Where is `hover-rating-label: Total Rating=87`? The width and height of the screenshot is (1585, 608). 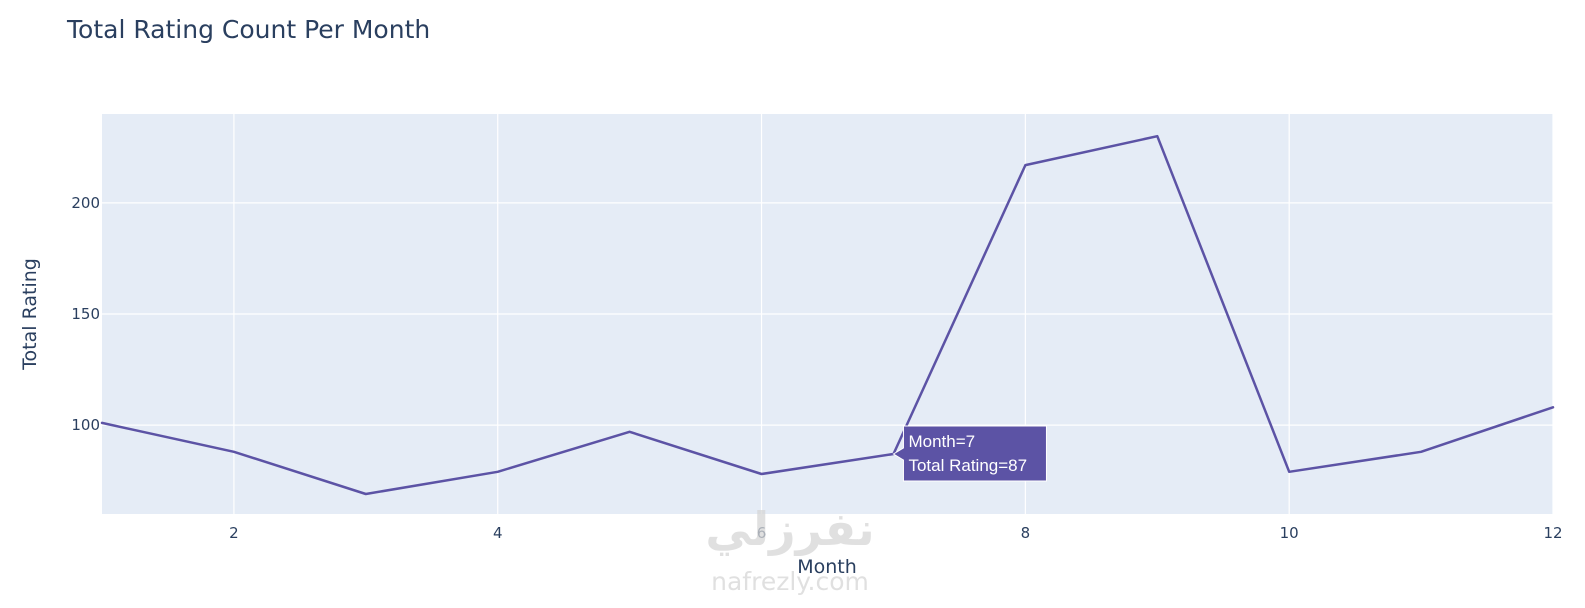 hover-rating-label: Total Rating=87 is located at coordinates (967, 465).